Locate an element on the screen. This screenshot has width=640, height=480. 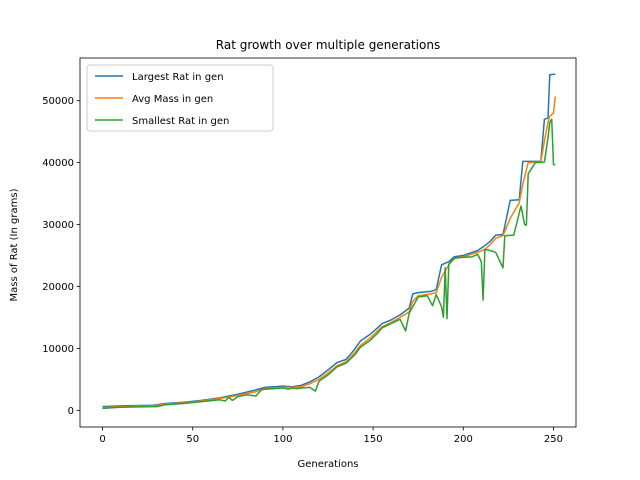
x-tick-label-4: 200 is located at coordinates (463, 439).